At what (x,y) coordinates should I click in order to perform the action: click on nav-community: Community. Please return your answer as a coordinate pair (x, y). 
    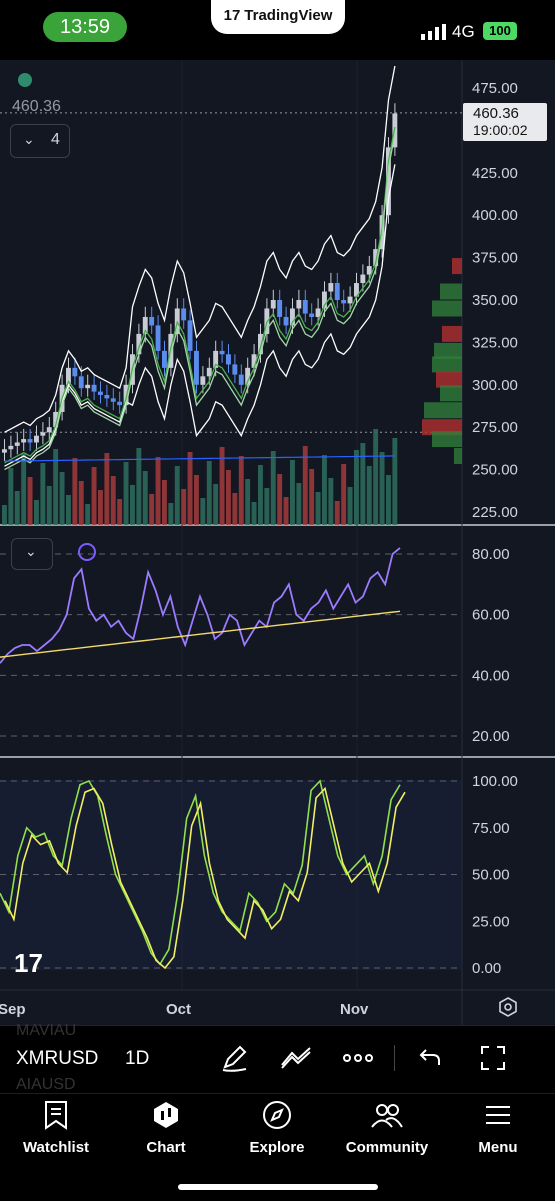
    Looking at the image, I should click on (387, 1128).